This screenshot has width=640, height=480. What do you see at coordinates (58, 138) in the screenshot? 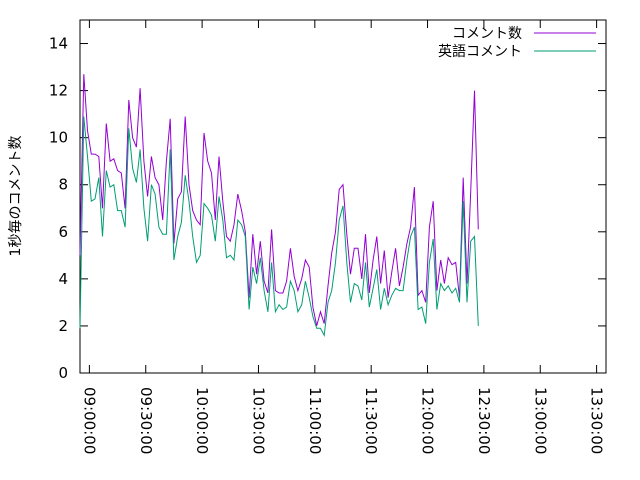
I see `y-tick-label: 10` at bounding box center [58, 138].